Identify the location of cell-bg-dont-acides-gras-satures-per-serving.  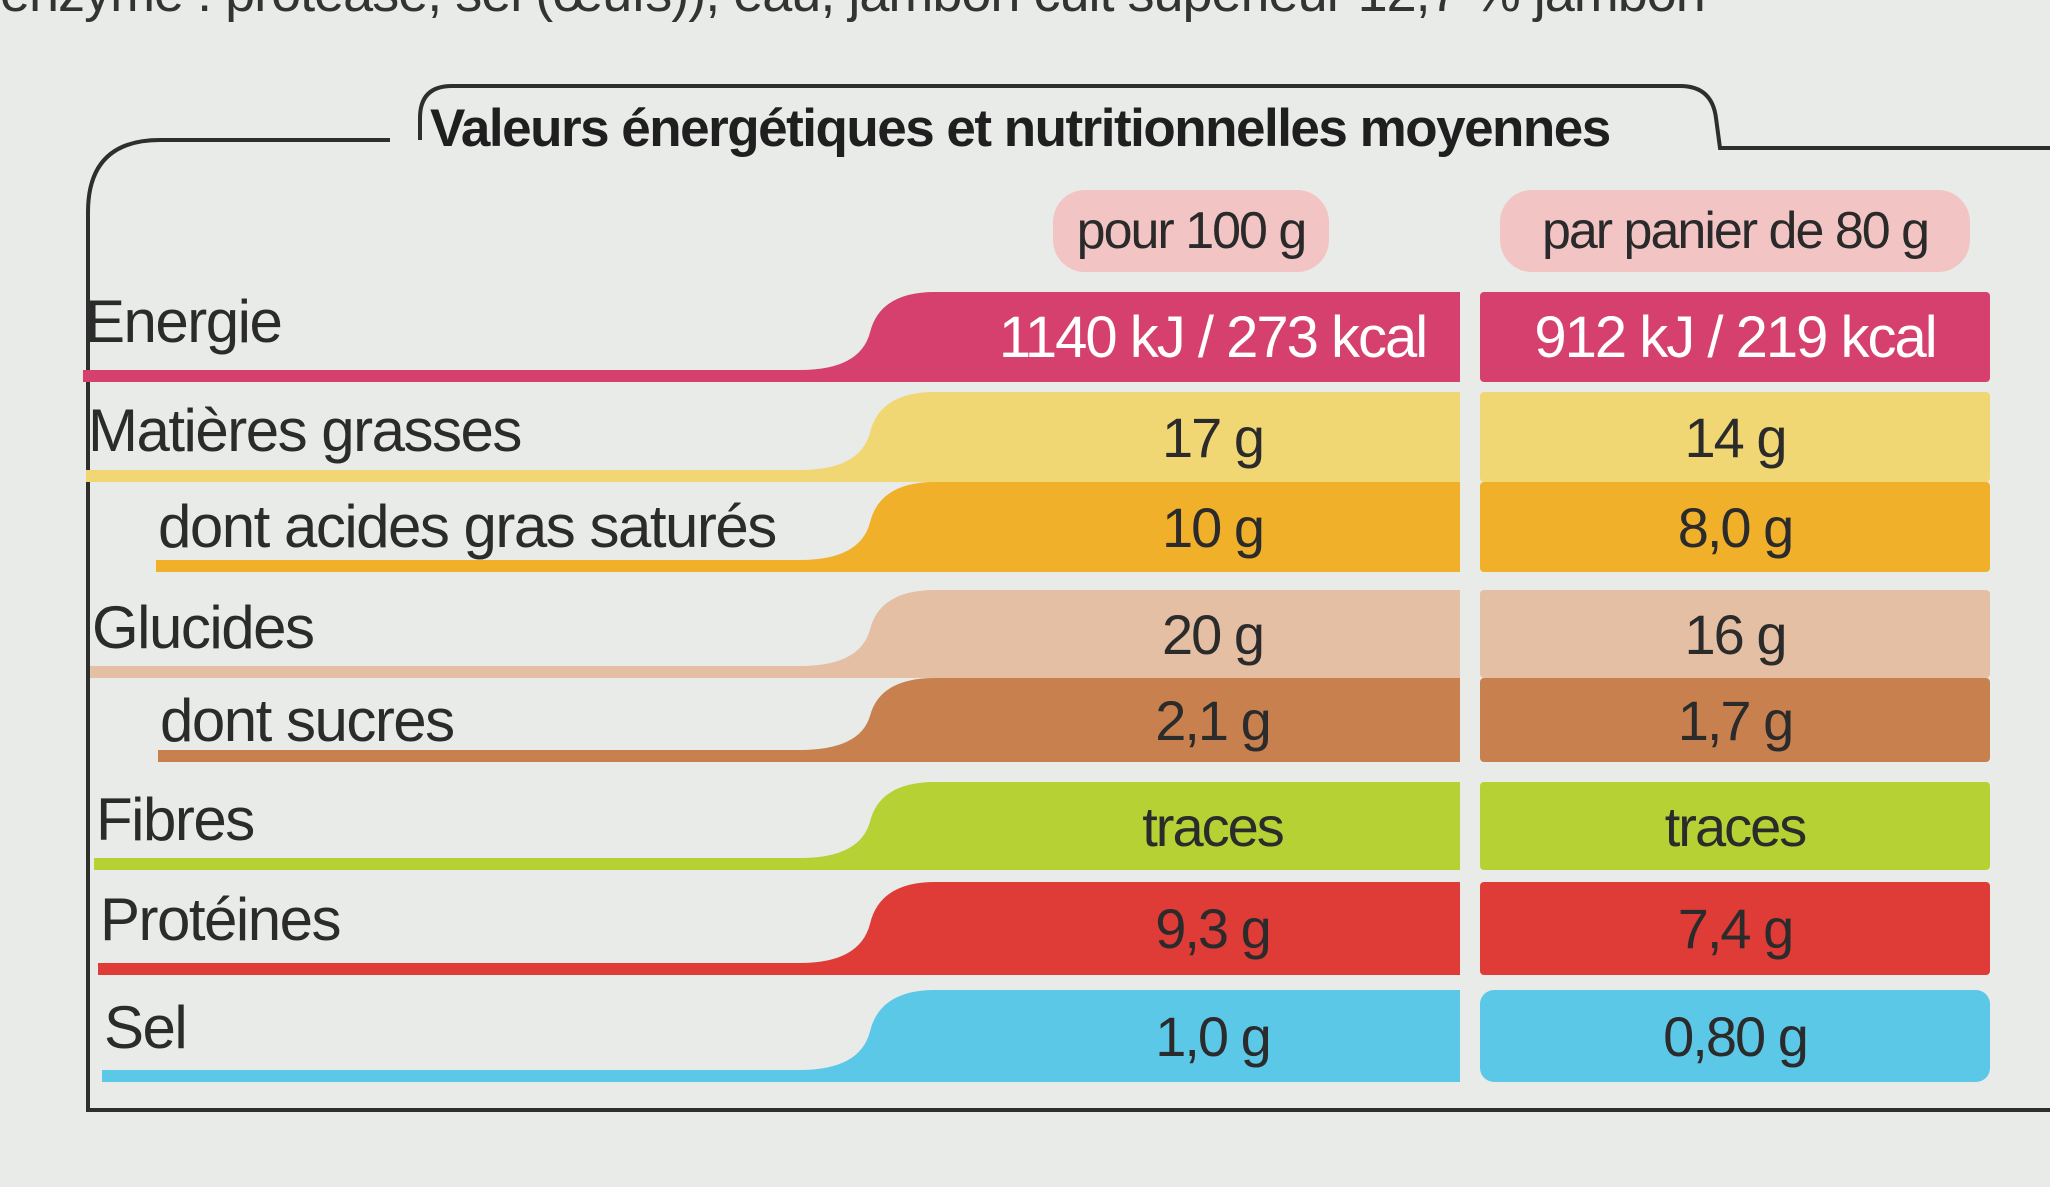
(1735, 527).